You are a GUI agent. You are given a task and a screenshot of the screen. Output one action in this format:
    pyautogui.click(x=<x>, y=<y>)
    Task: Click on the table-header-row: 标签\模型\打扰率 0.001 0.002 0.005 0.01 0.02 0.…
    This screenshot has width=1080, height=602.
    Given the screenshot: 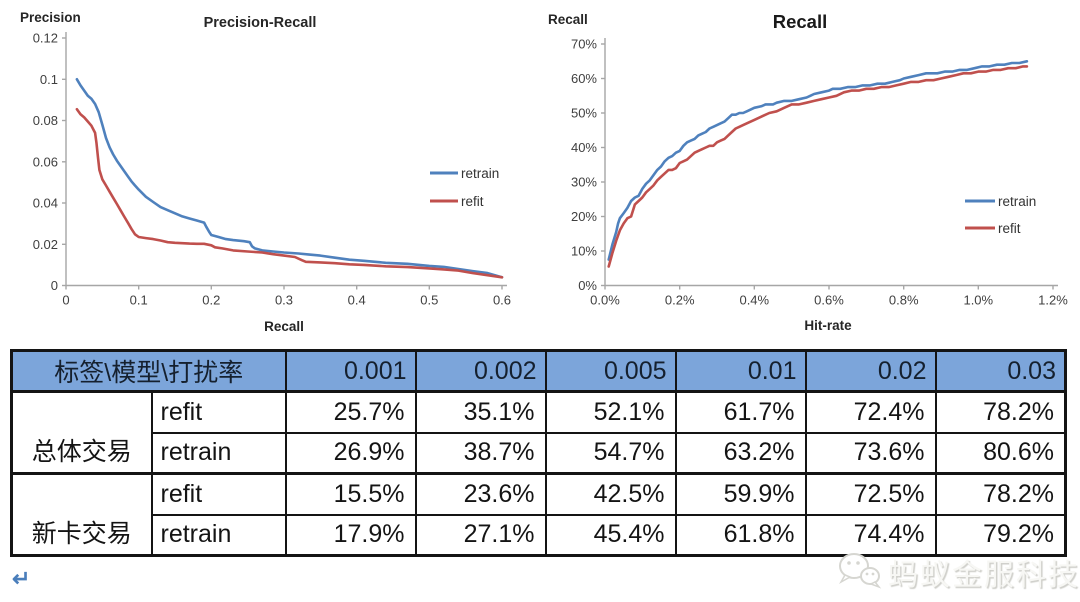 What is the action you would take?
    pyautogui.click(x=538, y=371)
    